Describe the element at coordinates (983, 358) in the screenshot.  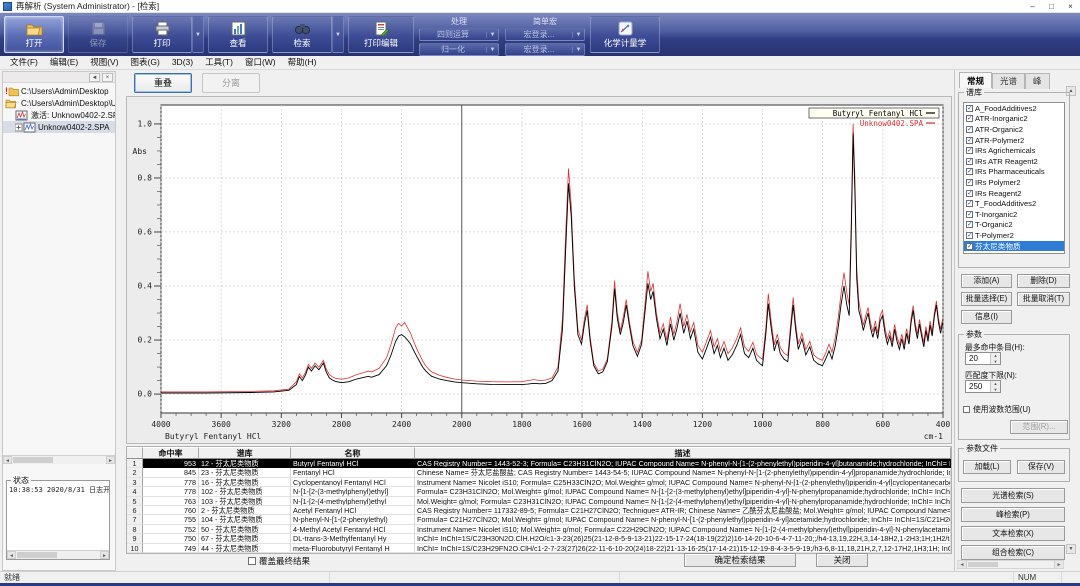
I see `max-hits-spinner: 20 ▲ ▼` at that location.